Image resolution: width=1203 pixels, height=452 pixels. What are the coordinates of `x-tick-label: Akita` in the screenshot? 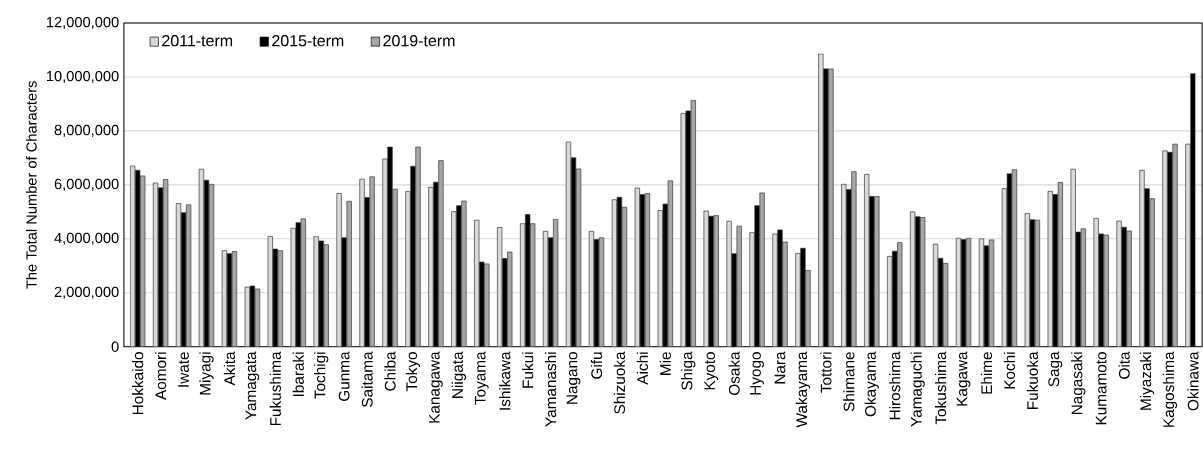 It's located at (229, 368).